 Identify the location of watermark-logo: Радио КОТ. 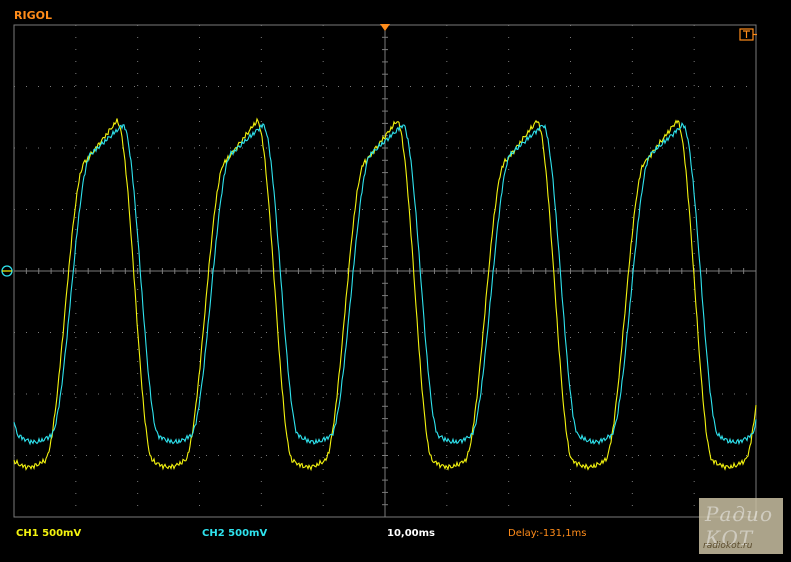
(739, 526).